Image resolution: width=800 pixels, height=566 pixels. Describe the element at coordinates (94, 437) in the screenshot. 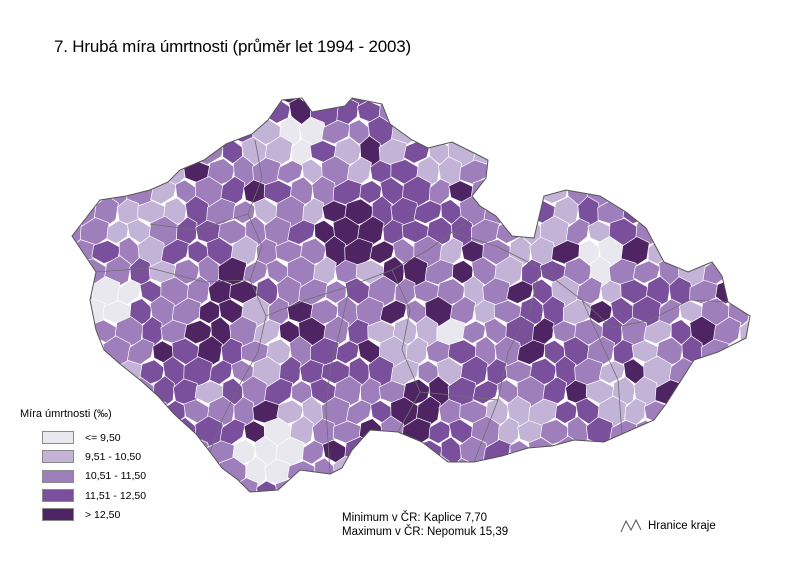

I see `legend-item: <= 9,50` at that location.